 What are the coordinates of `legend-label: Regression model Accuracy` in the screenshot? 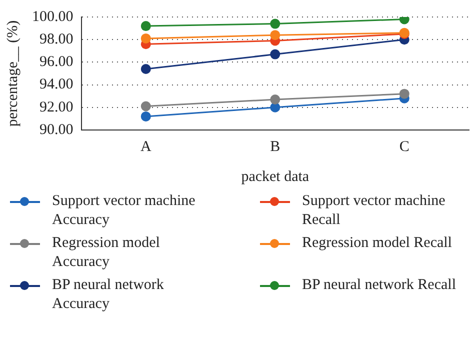 It's located at (106, 253).